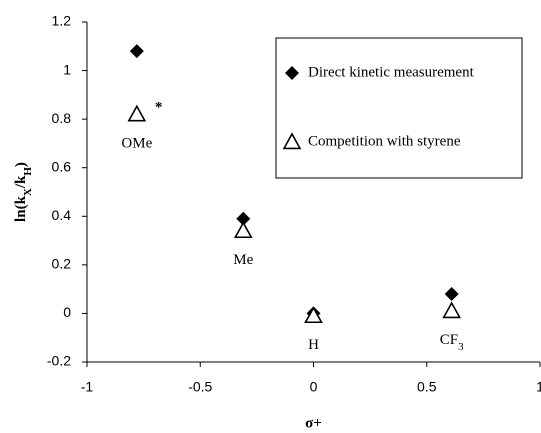 This screenshot has height=433, width=541. Describe the element at coordinates (391, 72) in the screenshot. I see `legend-label: Direct kinetic measurement` at that location.